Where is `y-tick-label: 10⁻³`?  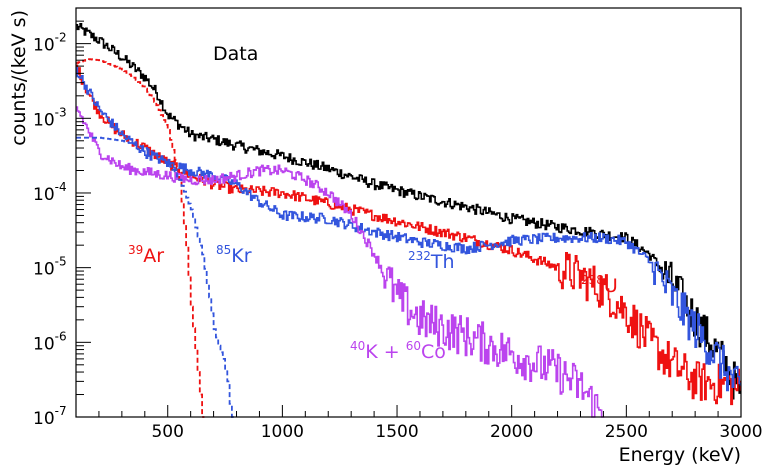
y-tick-label: 10⁻³ is located at coordinates (50, 117).